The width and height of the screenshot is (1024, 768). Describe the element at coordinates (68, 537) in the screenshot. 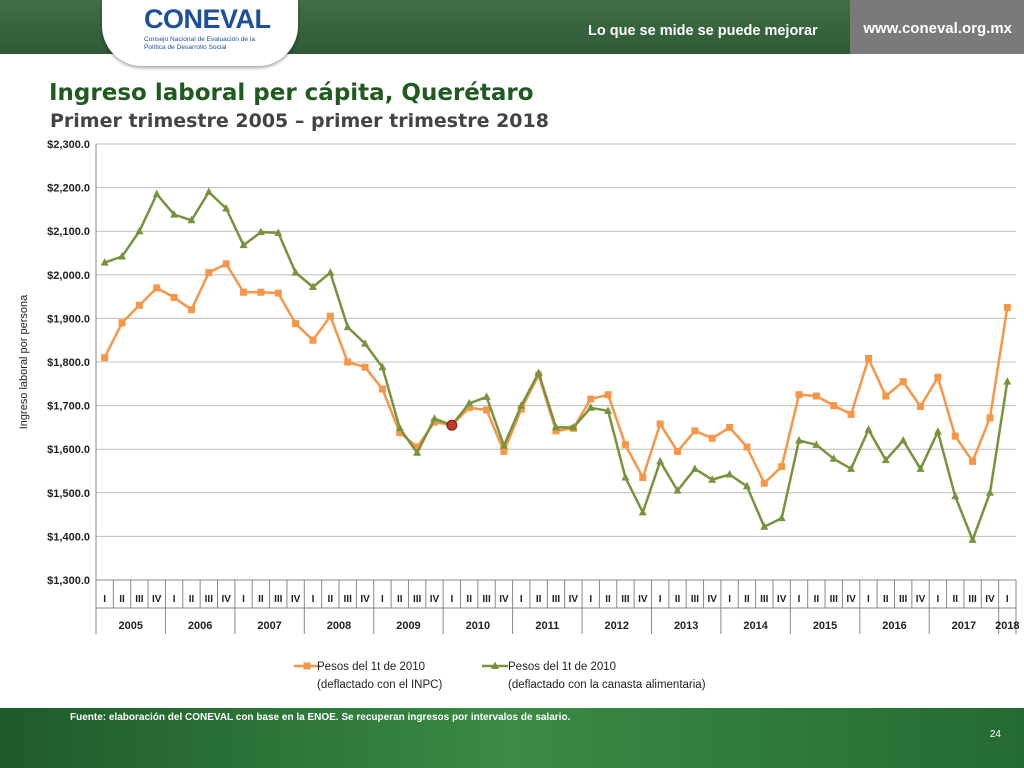

I see `y-tick-label: $1,400.0` at that location.